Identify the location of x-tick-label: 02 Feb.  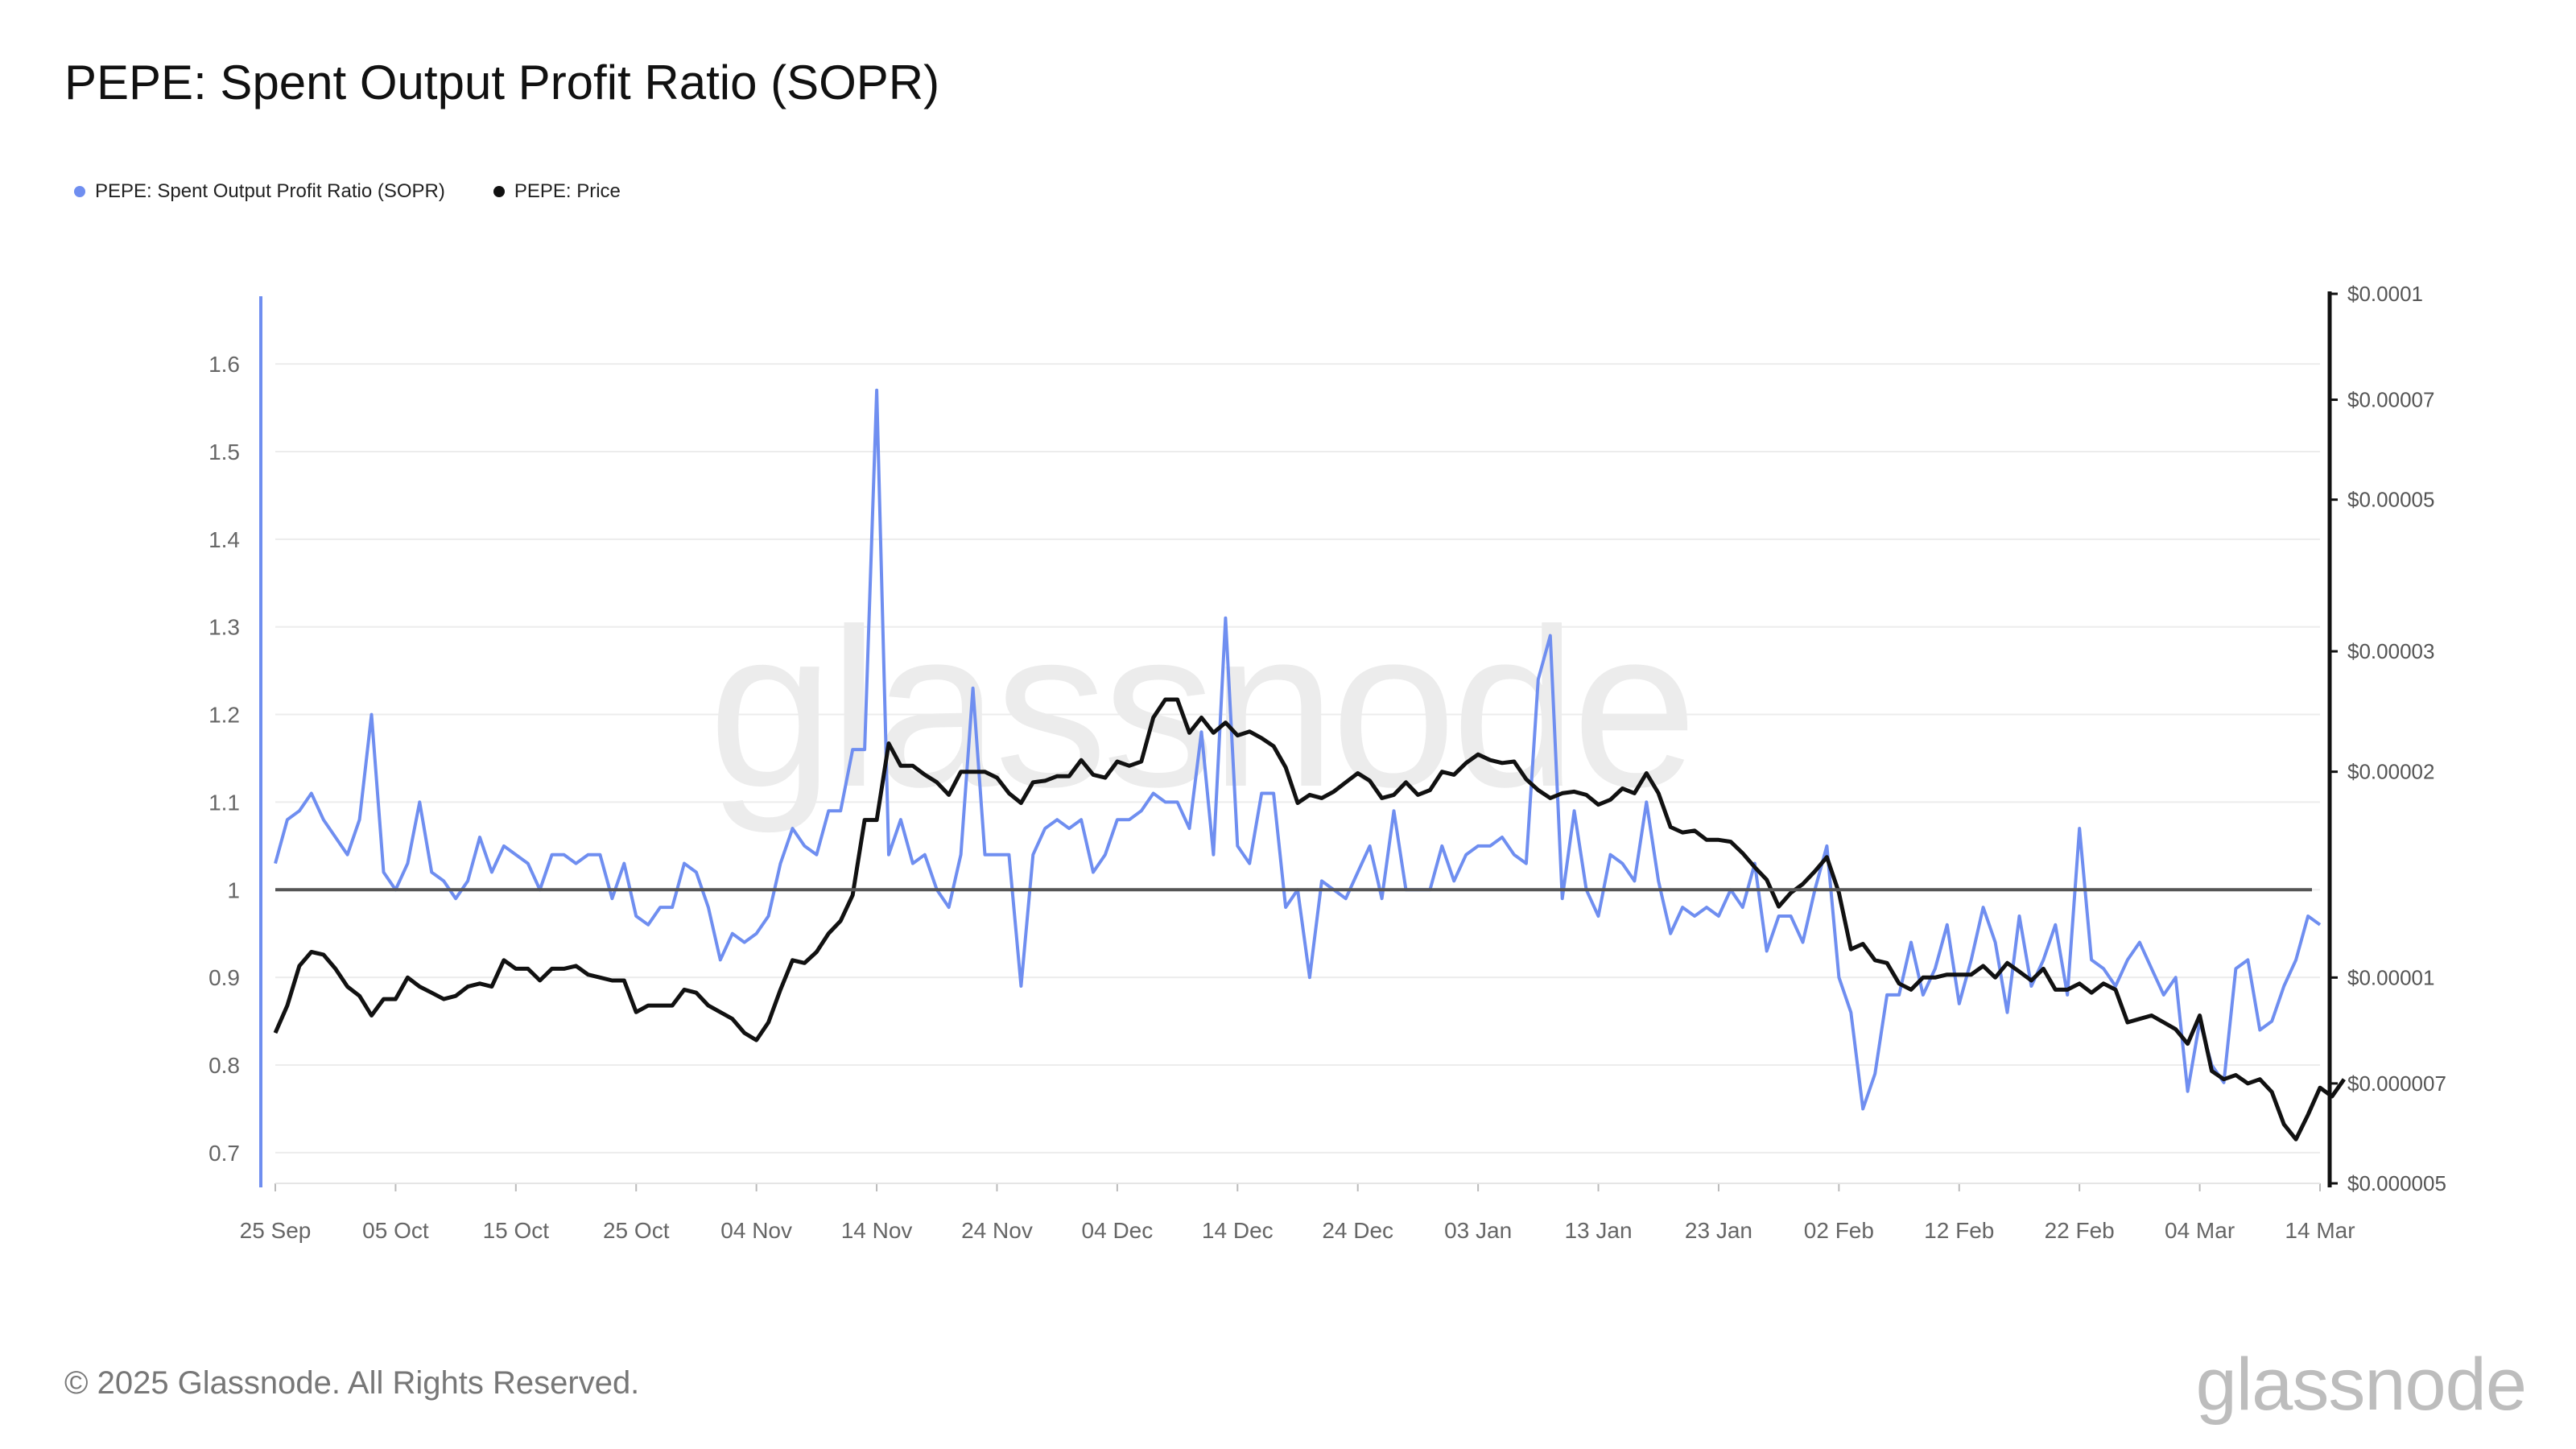
(1839, 1230).